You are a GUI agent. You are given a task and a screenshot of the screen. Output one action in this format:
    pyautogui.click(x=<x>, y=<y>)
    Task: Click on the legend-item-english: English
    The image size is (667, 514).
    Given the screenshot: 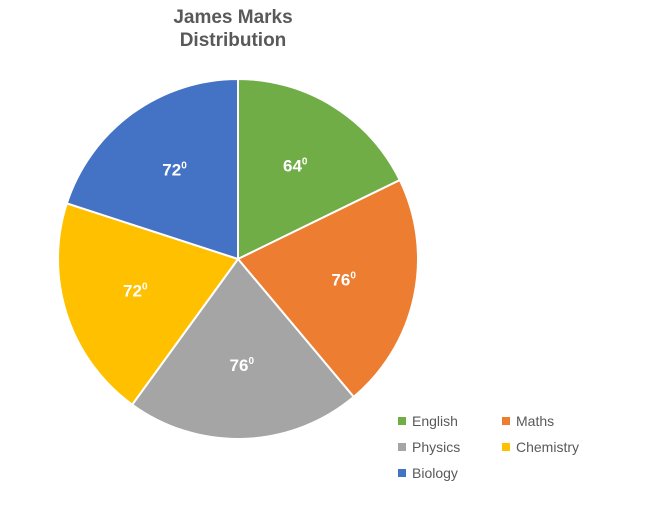 What is the action you would take?
    pyautogui.click(x=450, y=420)
    